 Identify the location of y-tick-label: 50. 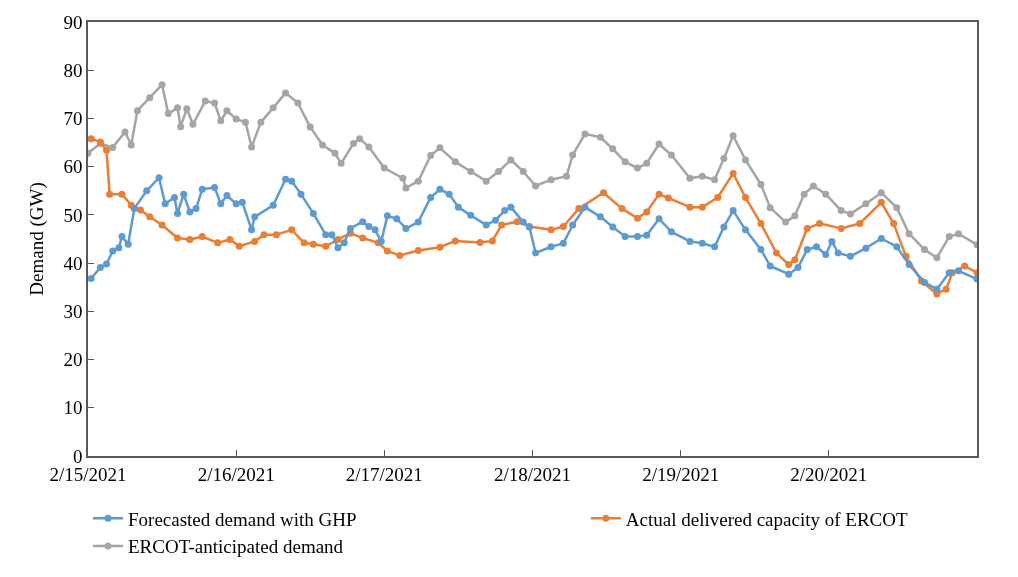
(73, 215).